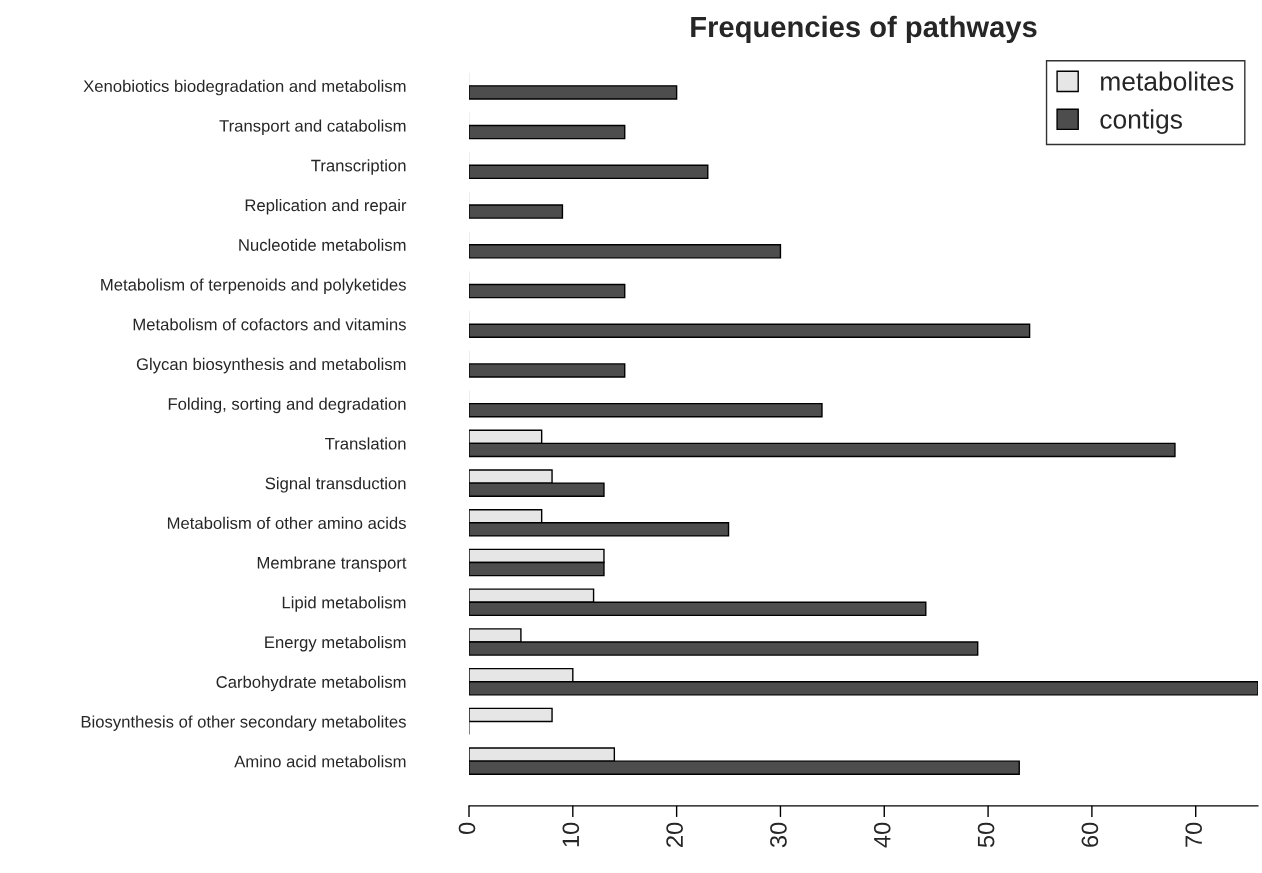  I want to click on y-tick-label: Signal transduction, so click(335, 485).